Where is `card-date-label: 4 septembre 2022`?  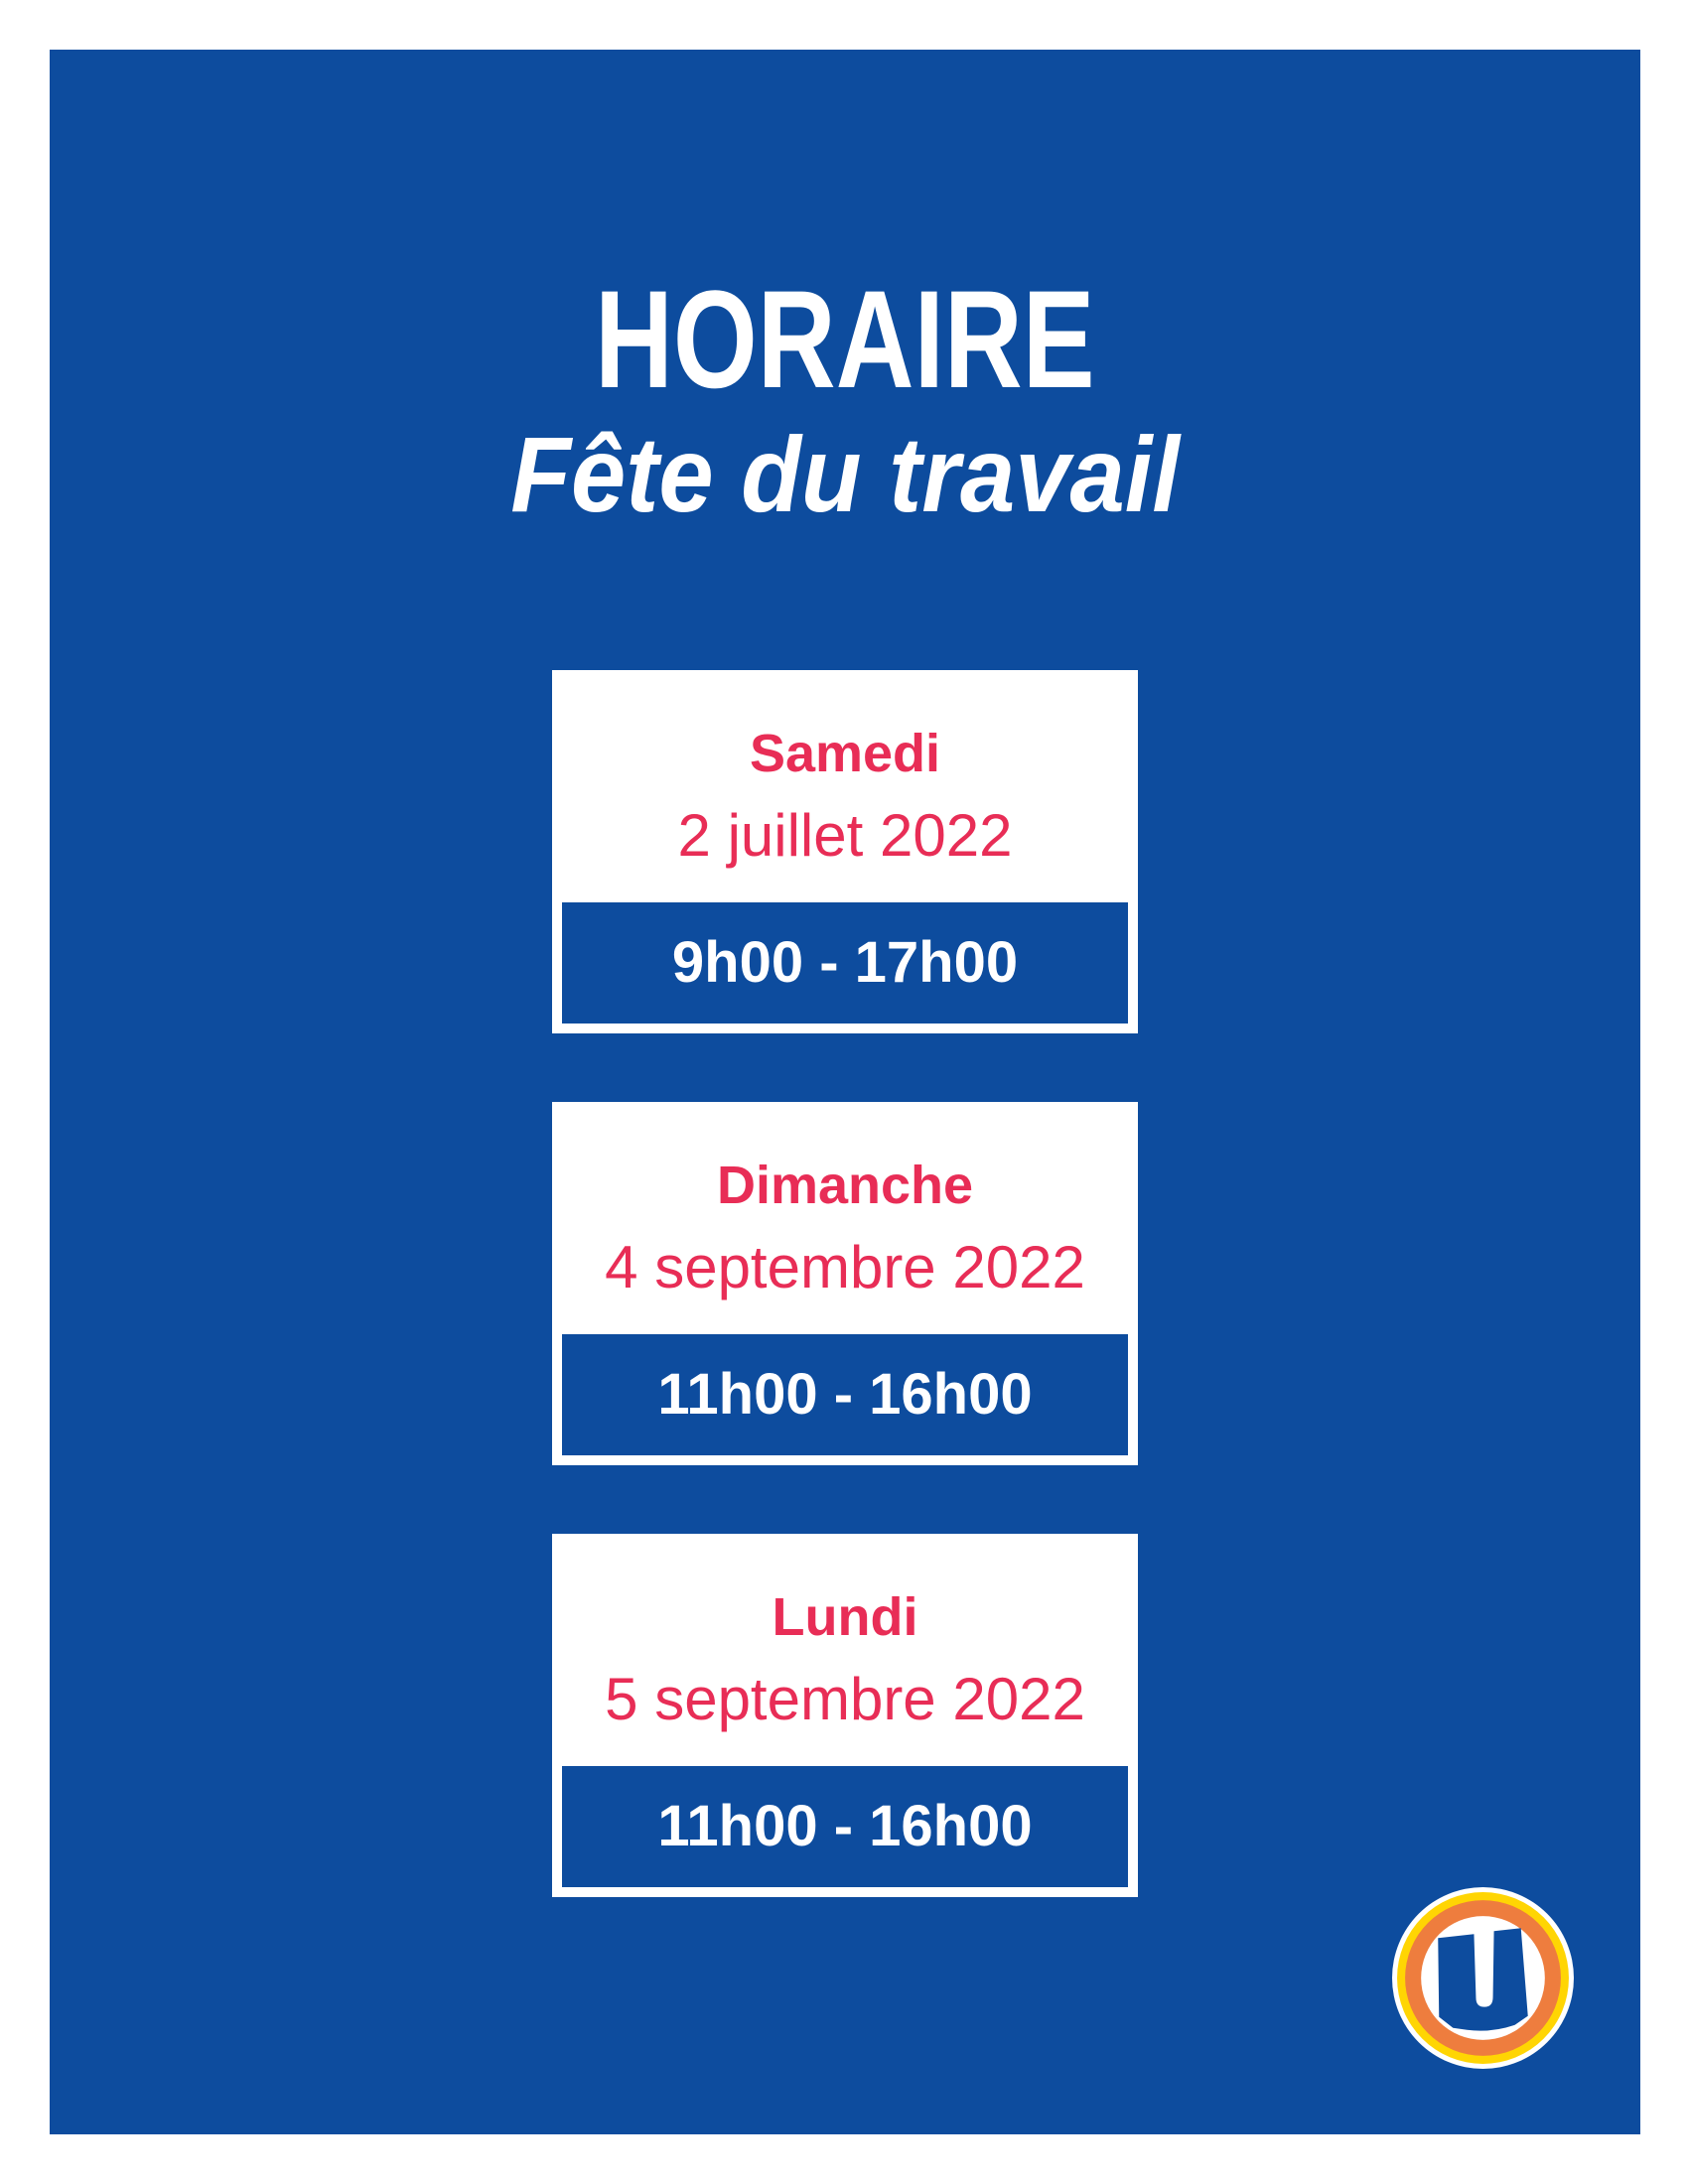 card-date-label: 4 septembre 2022 is located at coordinates (845, 1267).